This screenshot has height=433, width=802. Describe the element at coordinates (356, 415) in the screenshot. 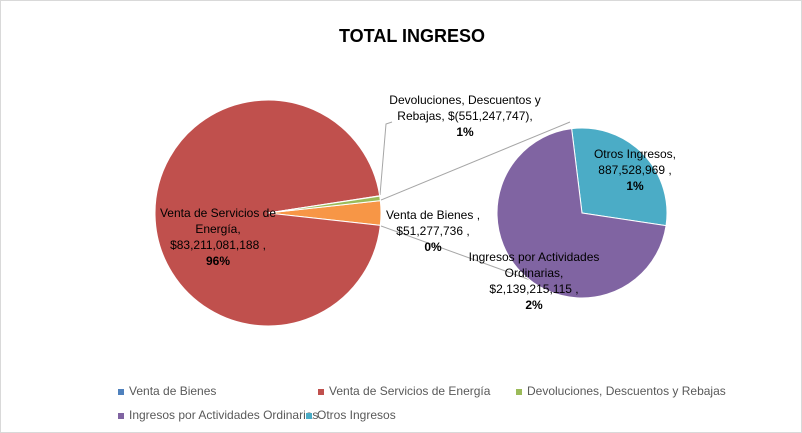

I see `legend-label: Otros Ingresos` at that location.